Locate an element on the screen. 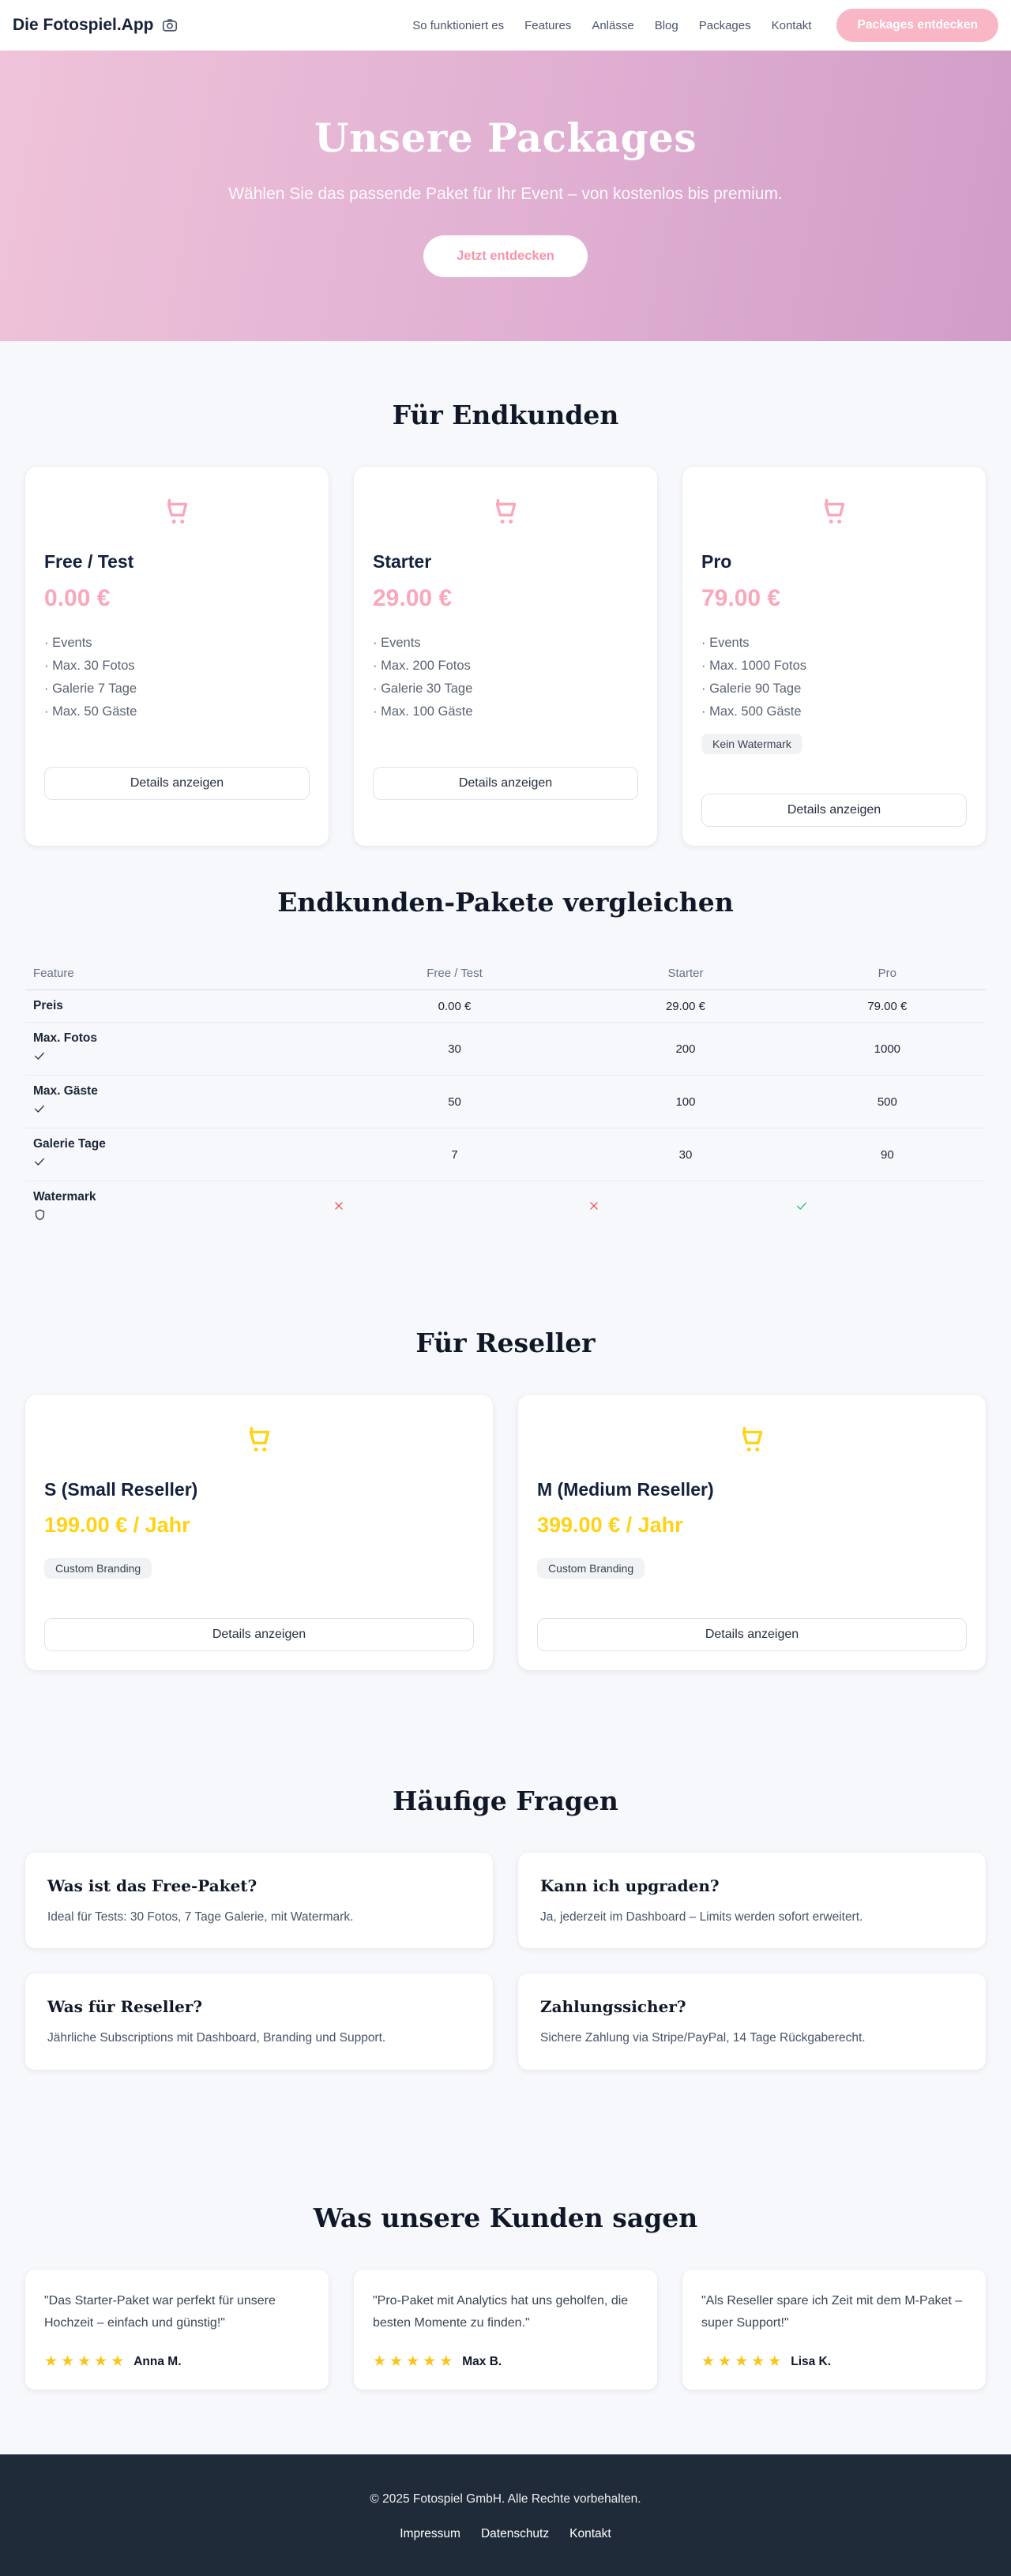 The height and width of the screenshot is (2576, 1011). package-name: Starter is located at coordinates (402, 561).